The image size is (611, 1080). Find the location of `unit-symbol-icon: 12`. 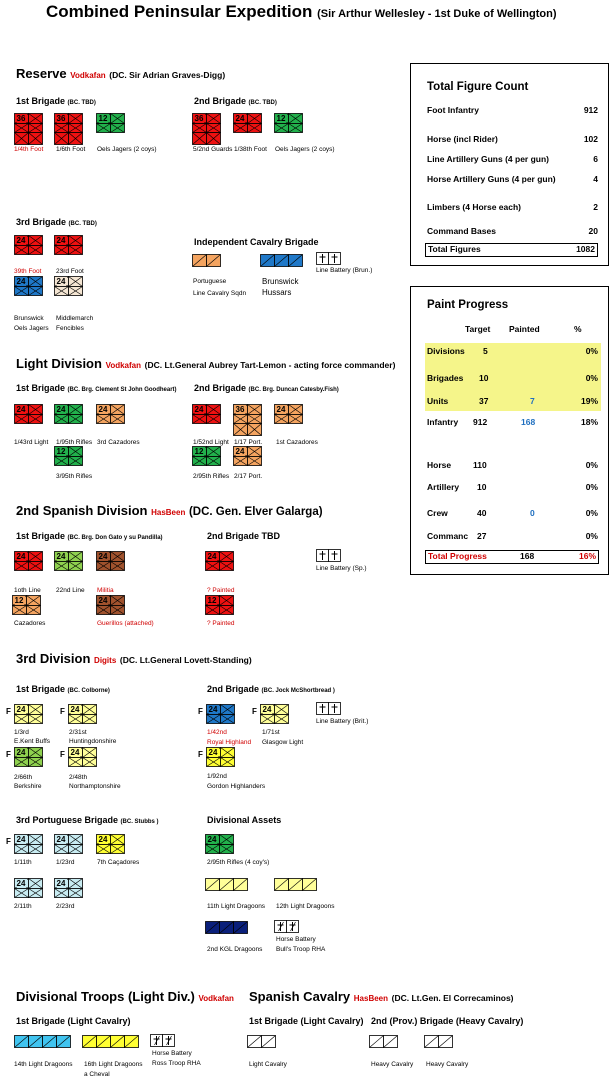

unit-symbol-icon: 12 is located at coordinates (219, 605).